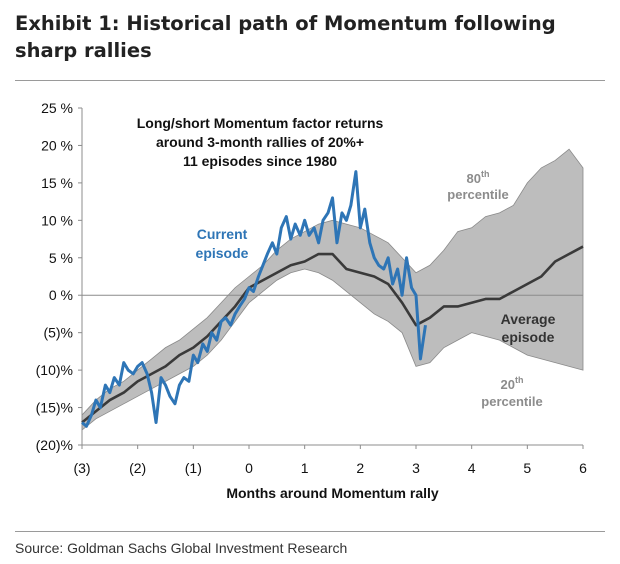 This screenshot has width=620, height=564. I want to click on p80-label: 80th, so click(478, 177).